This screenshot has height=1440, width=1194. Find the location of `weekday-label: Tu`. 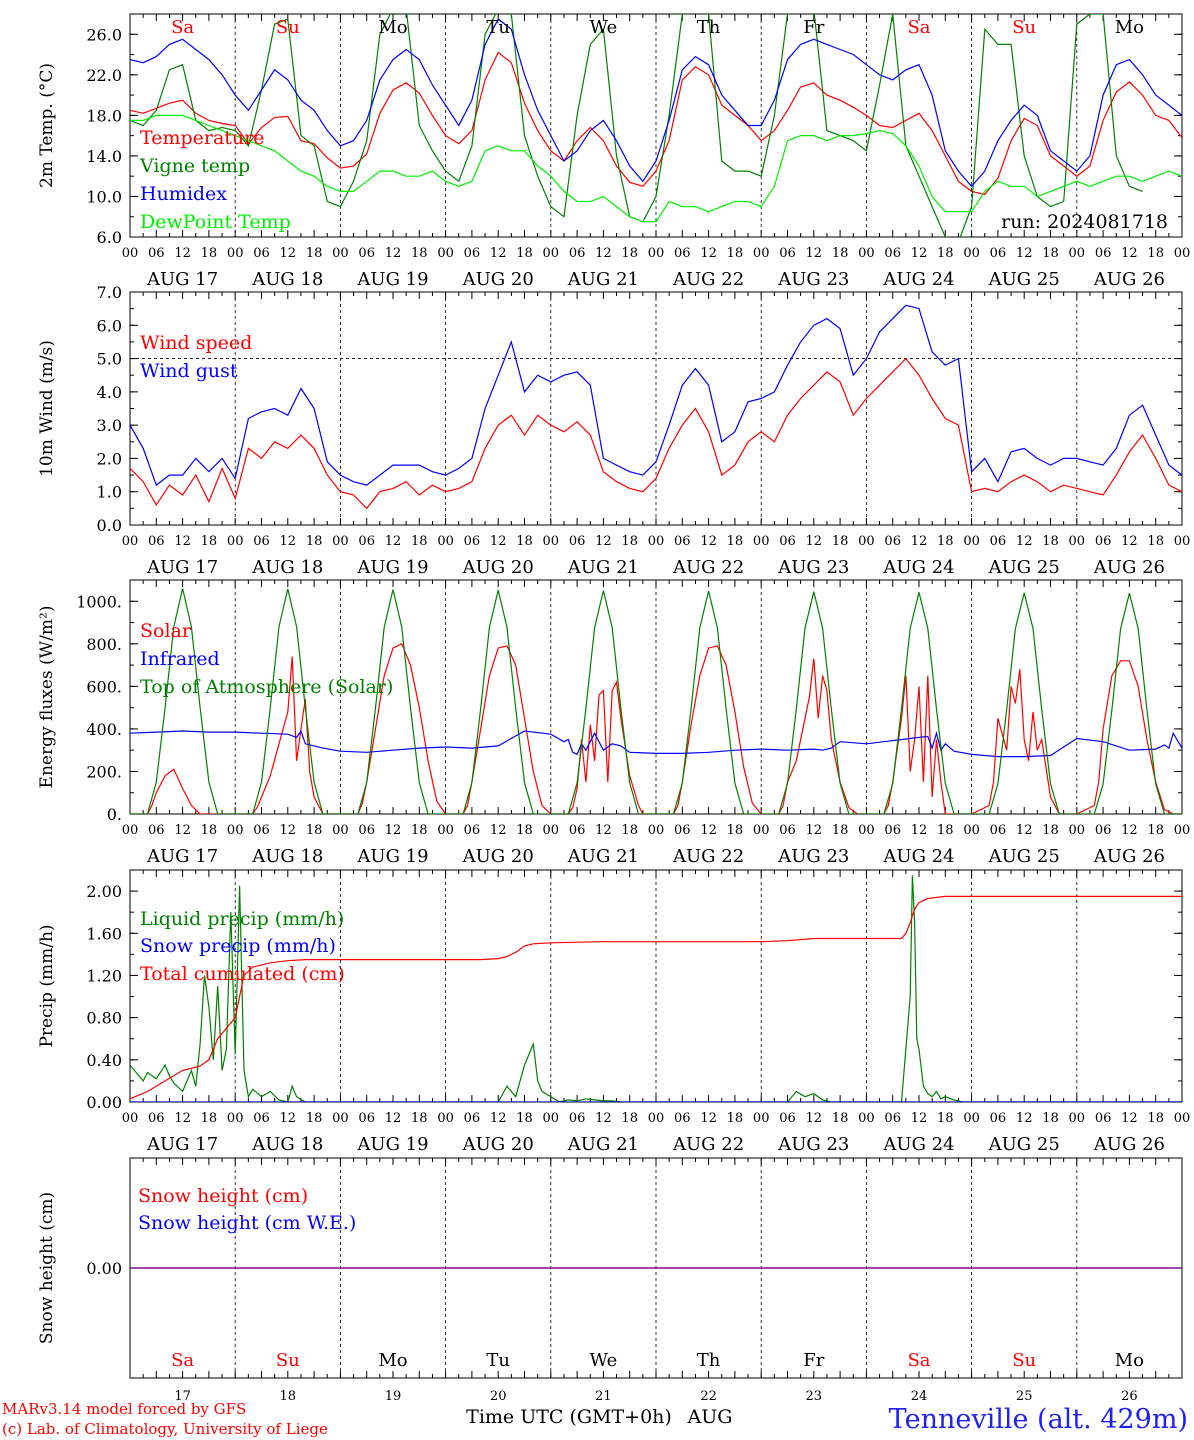

weekday-label: Tu is located at coordinates (498, 27).